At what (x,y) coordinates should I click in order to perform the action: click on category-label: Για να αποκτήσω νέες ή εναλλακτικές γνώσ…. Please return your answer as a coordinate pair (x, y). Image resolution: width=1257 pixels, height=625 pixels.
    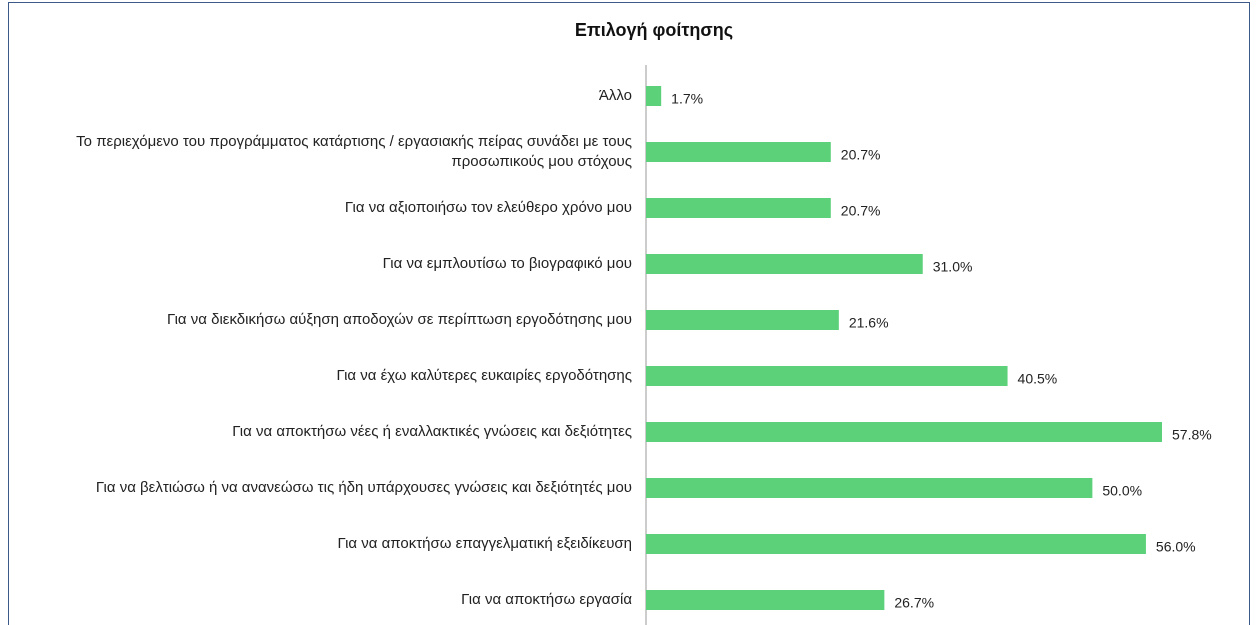
    Looking at the image, I should click on (432, 431).